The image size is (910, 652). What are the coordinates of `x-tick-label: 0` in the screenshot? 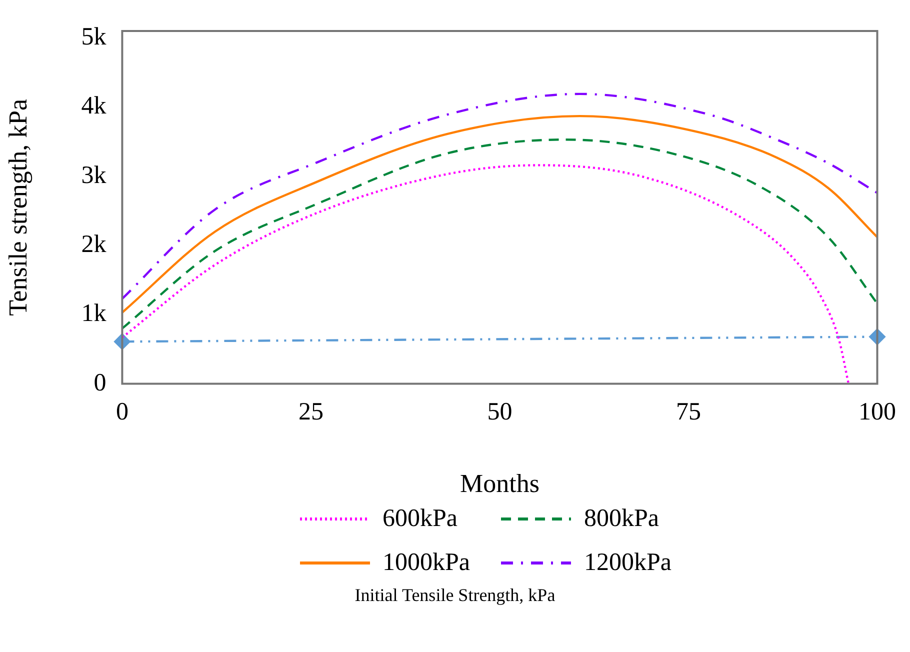 It's located at (122, 412).